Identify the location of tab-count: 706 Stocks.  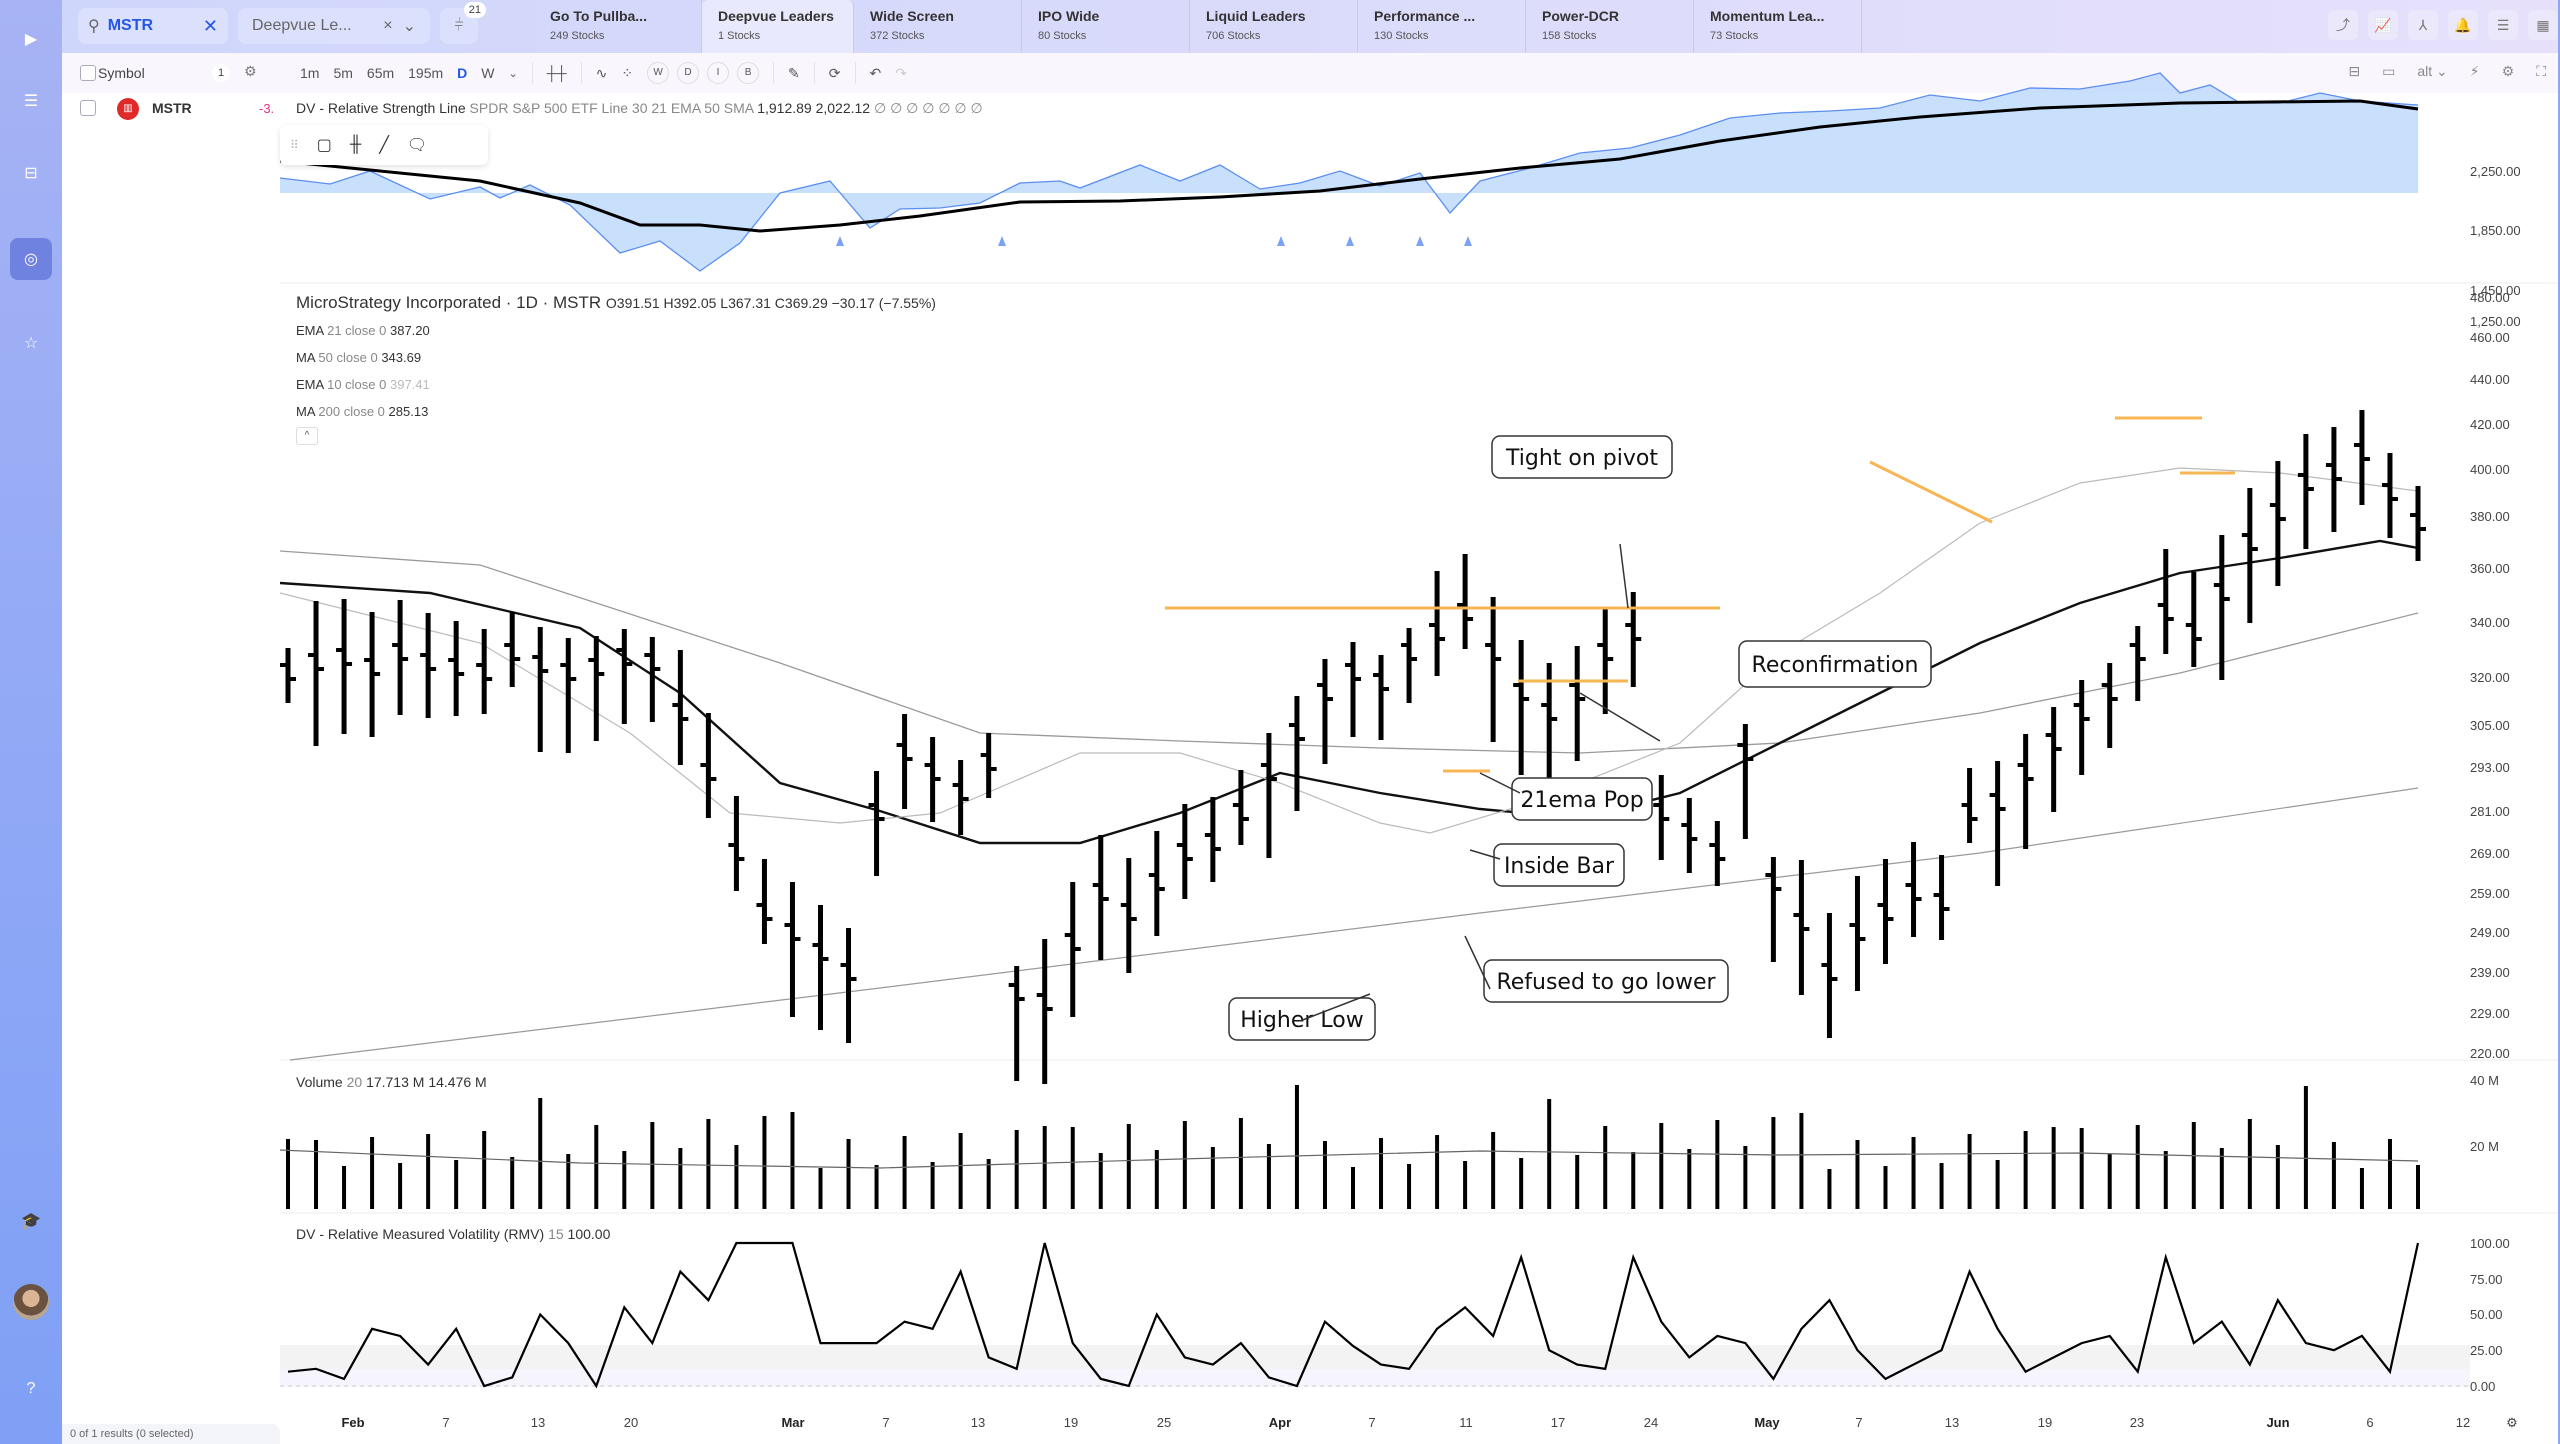
(1233, 36).